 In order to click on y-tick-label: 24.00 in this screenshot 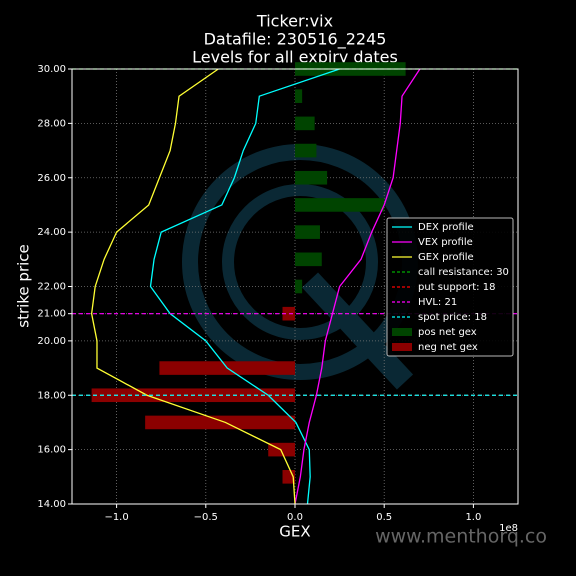, I will do `click(51, 232)`.